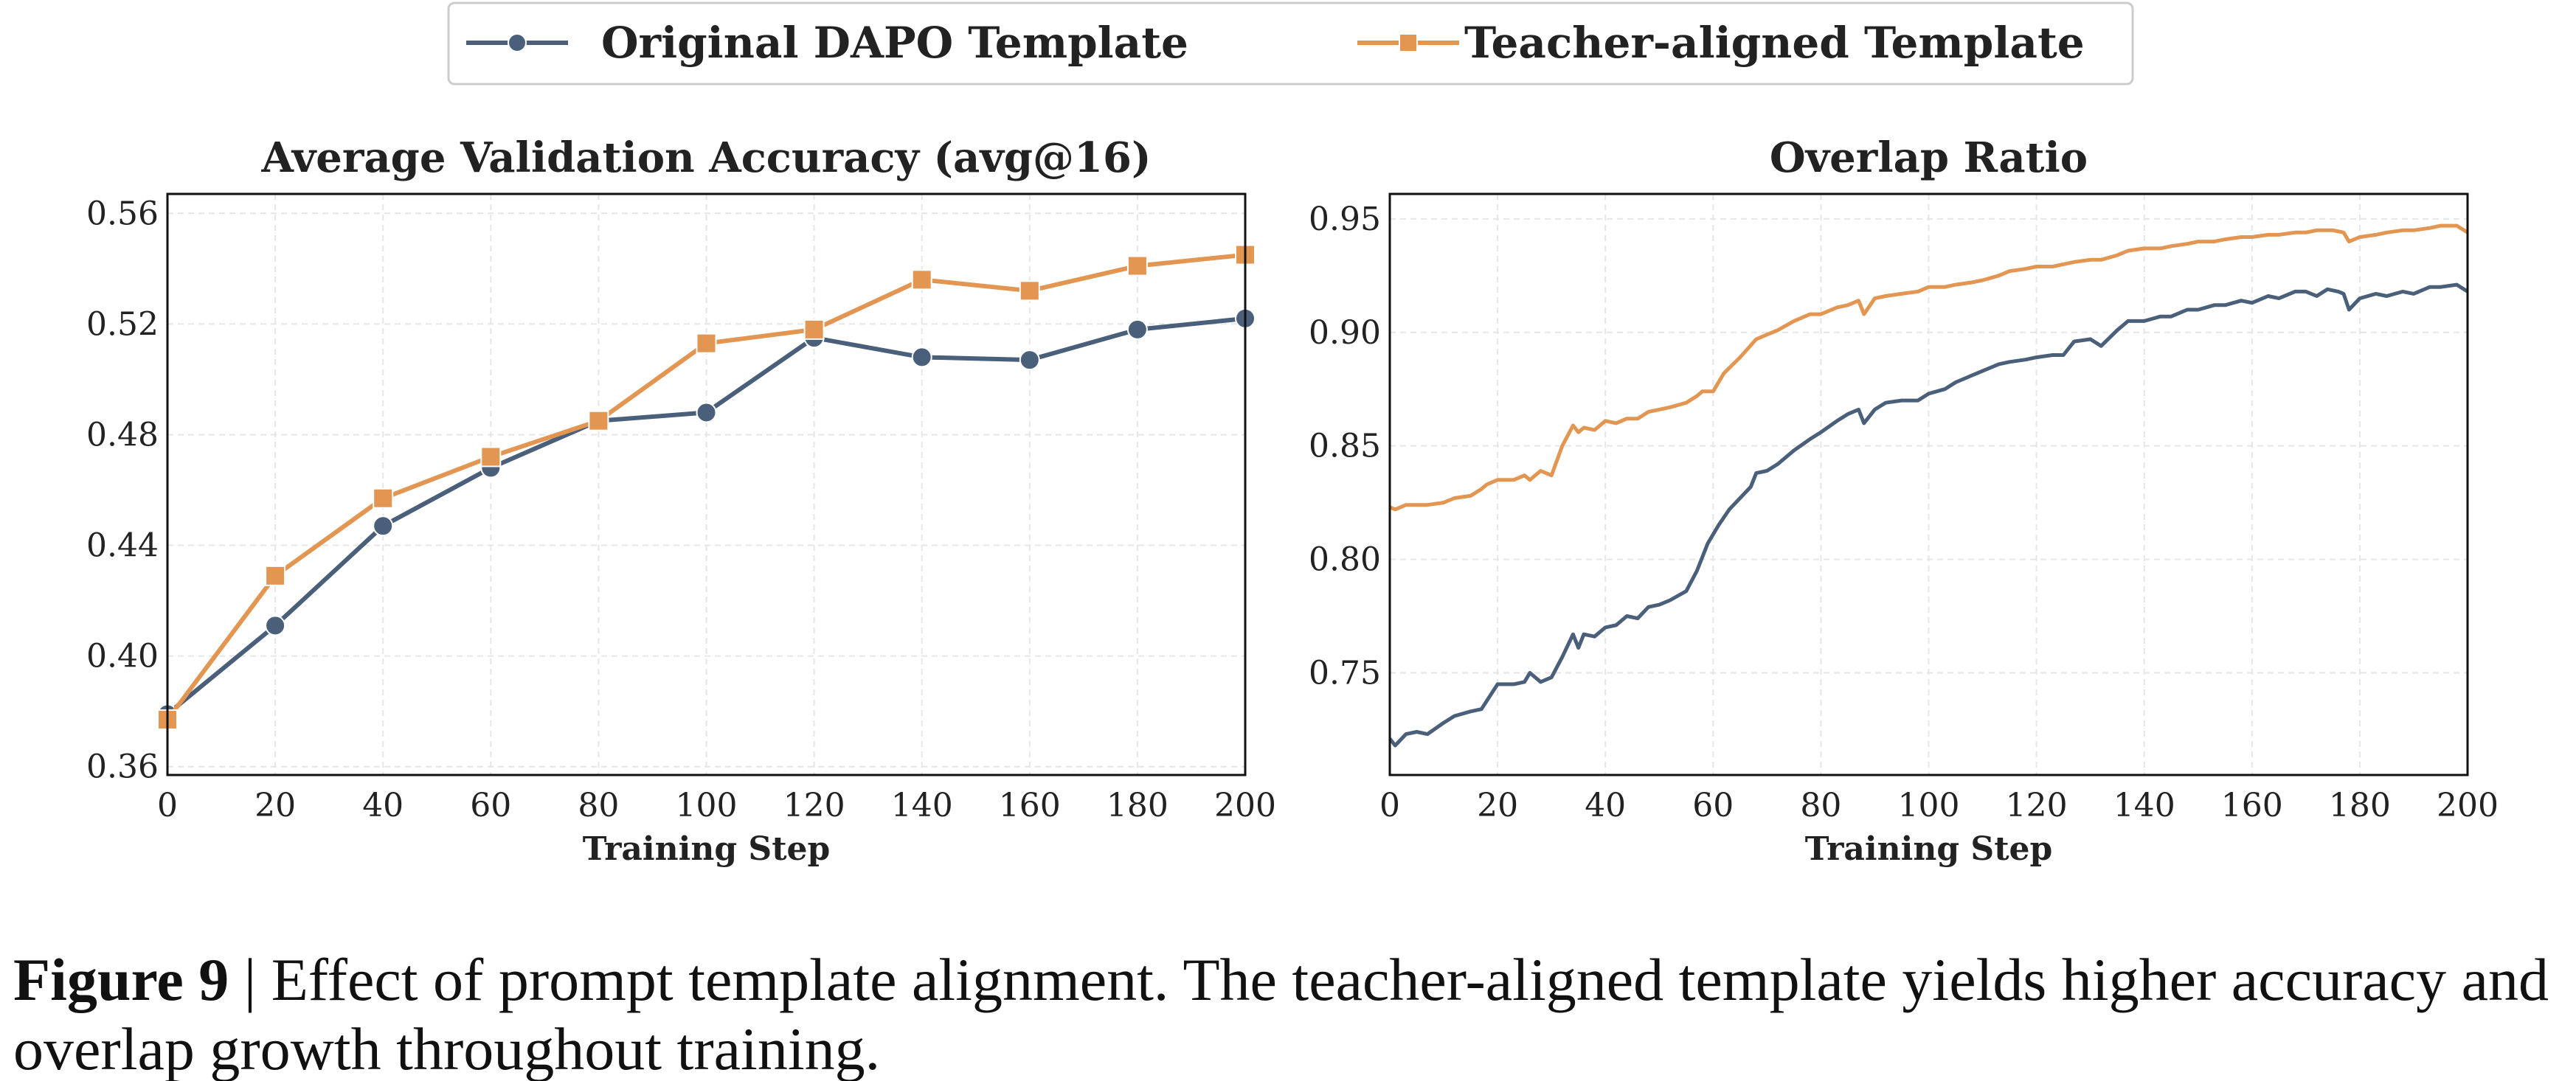 Image resolution: width=2576 pixels, height=1081 pixels. What do you see at coordinates (518, 43) in the screenshot?
I see `legend-marker-circle` at bounding box center [518, 43].